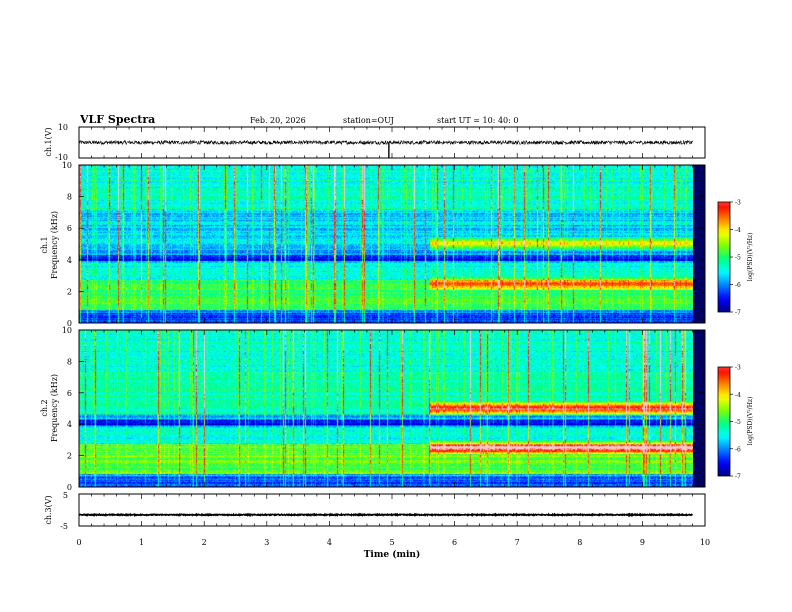 Image resolution: width=792 pixels, height=612 pixels. What do you see at coordinates (141, 542) in the screenshot?
I see `time-tick-label: 1` at bounding box center [141, 542].